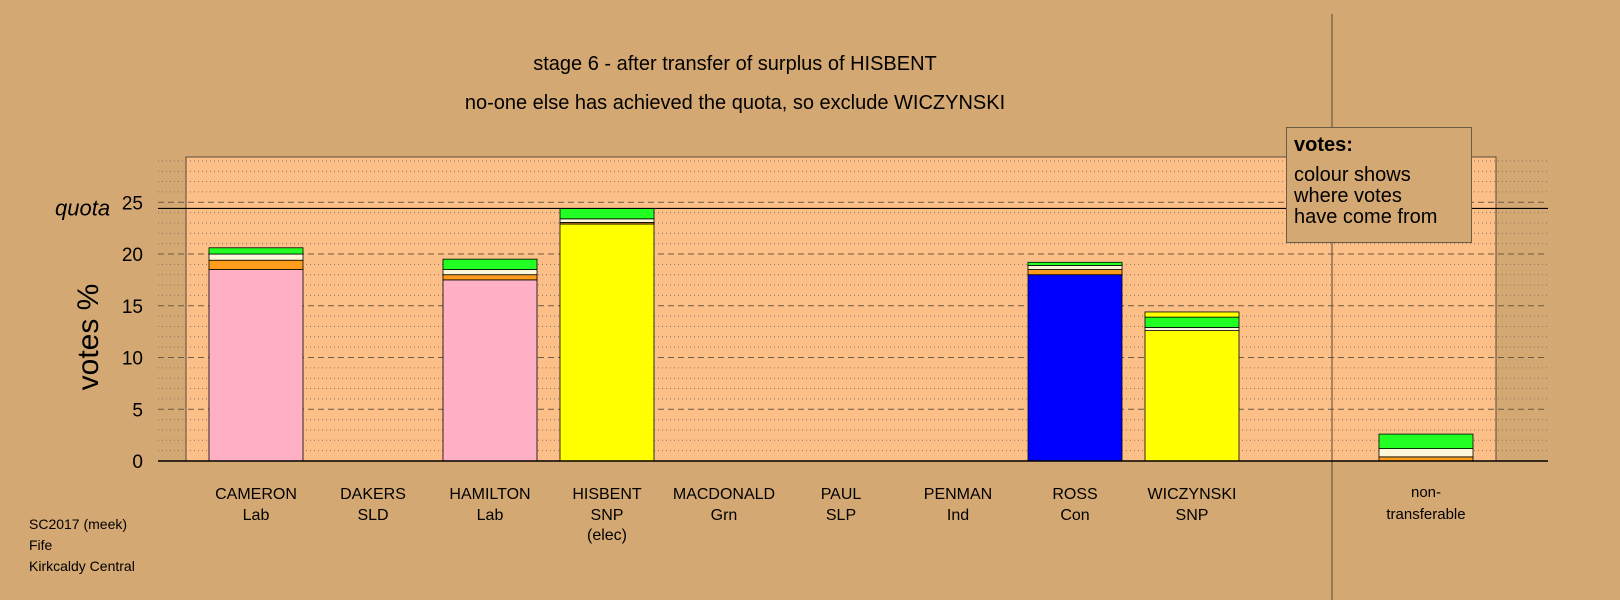 This screenshot has height=600, width=1620. I want to click on candidate-party-hisbent: SNP, so click(607, 515).